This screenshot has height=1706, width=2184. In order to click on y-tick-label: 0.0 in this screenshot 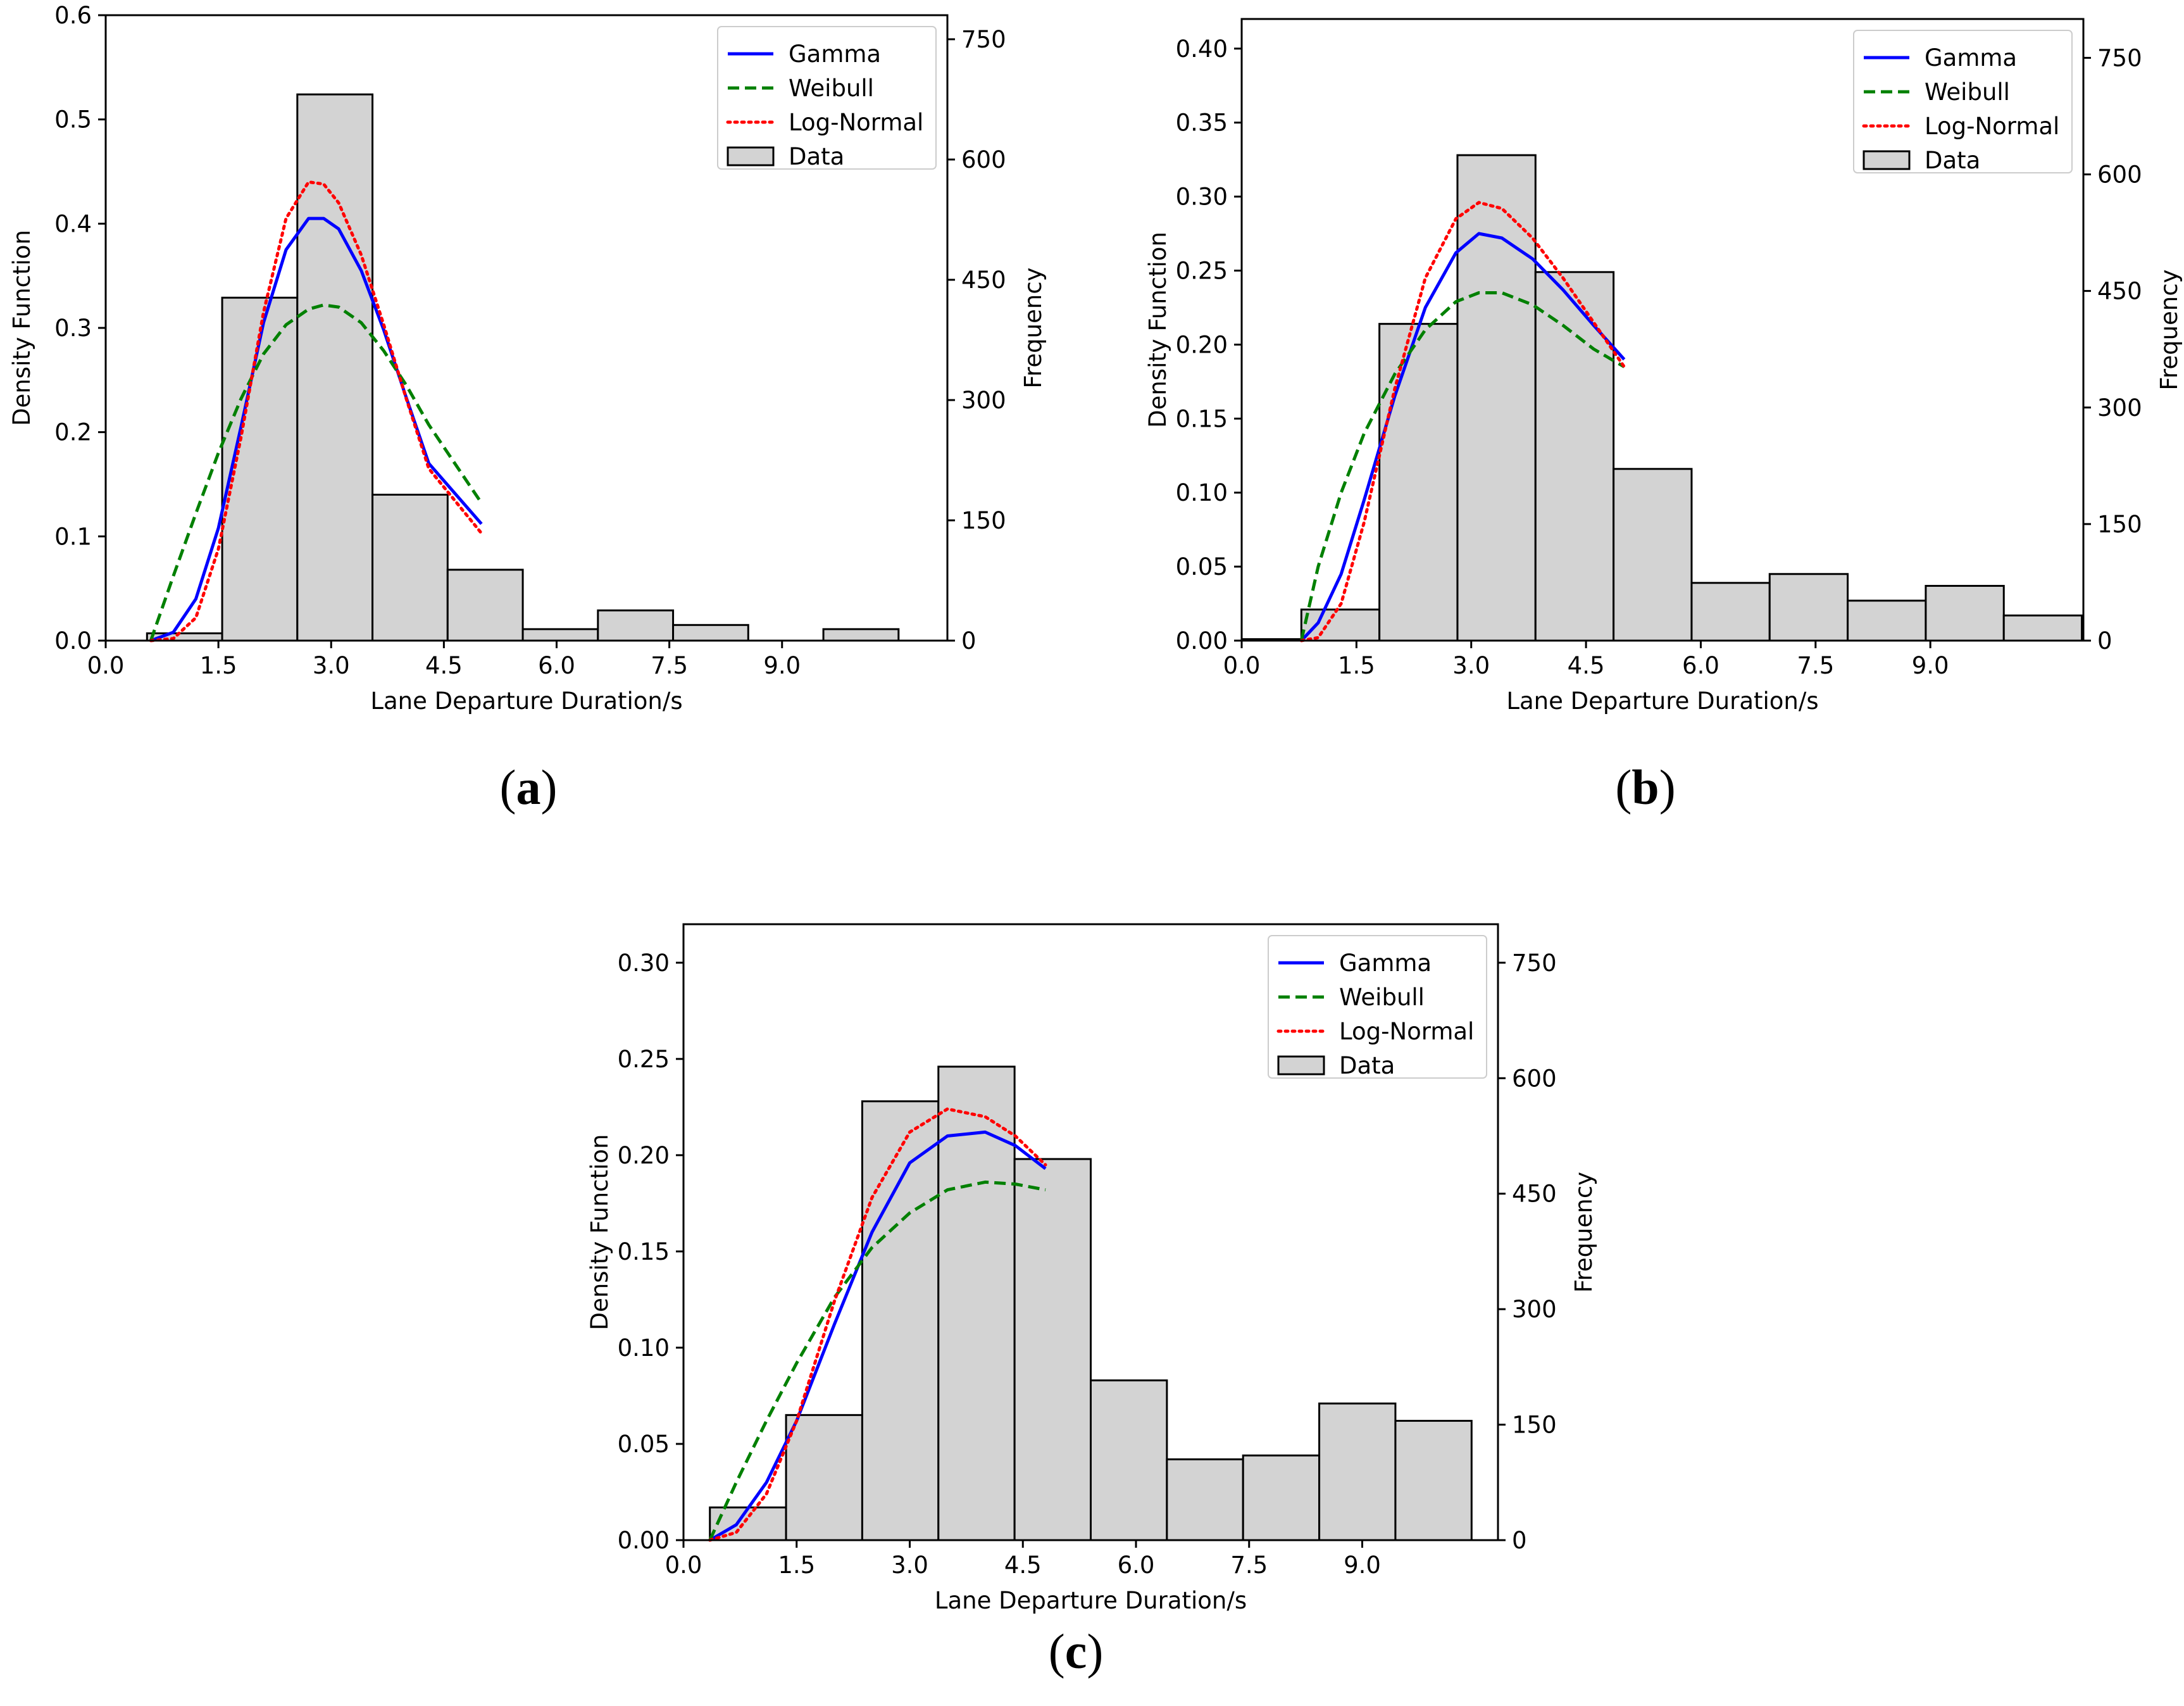, I will do `click(73, 641)`.